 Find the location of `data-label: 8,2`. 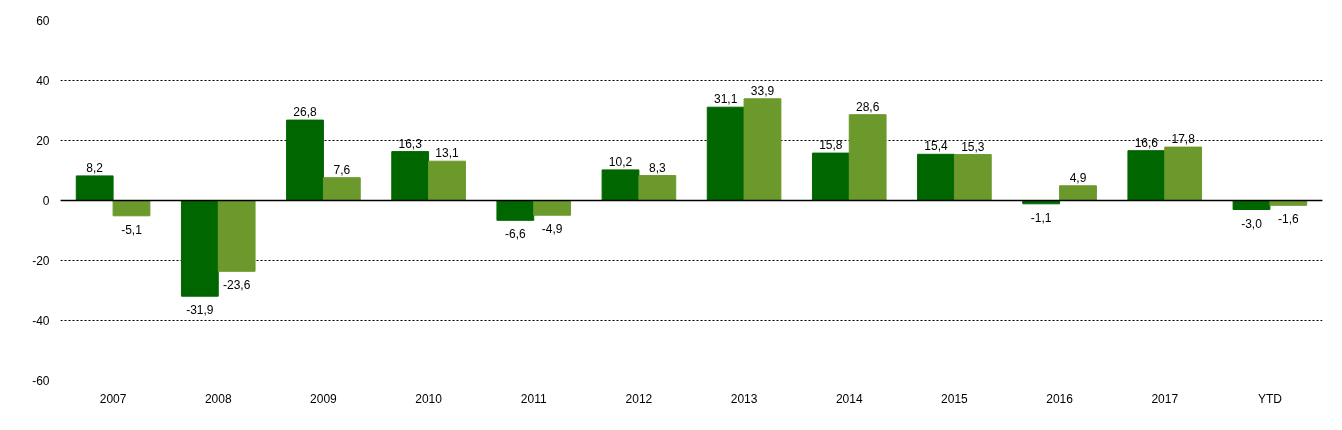

data-label: 8,2 is located at coordinates (95, 167).